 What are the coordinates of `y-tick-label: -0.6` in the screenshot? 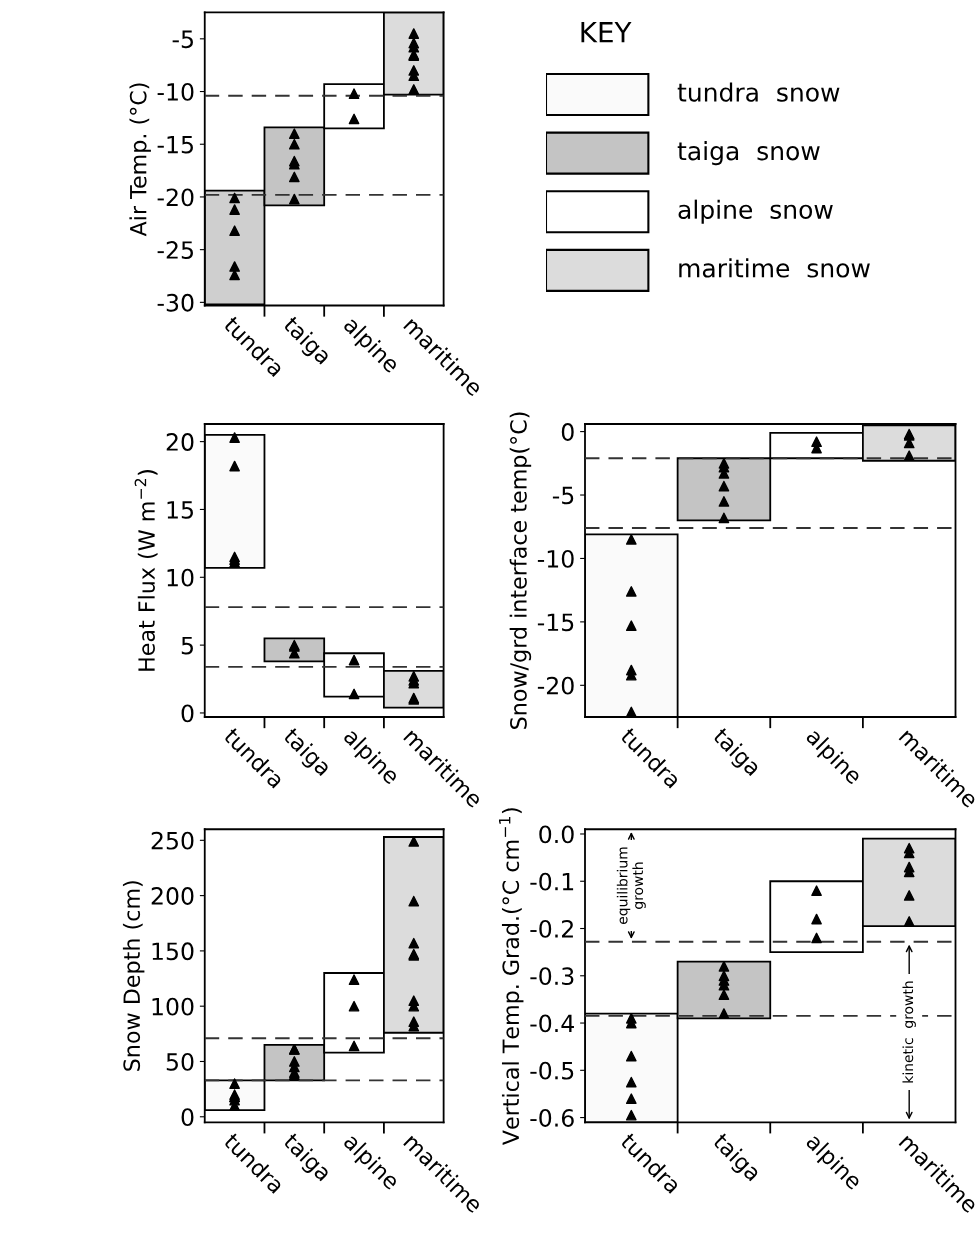 It's located at (552, 1118).